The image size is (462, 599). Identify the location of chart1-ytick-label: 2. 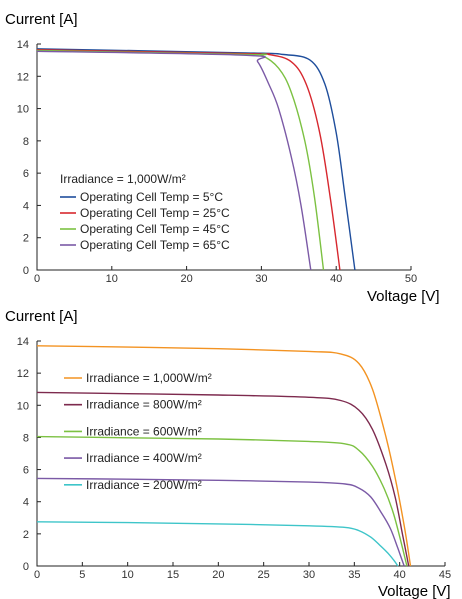
(26, 239).